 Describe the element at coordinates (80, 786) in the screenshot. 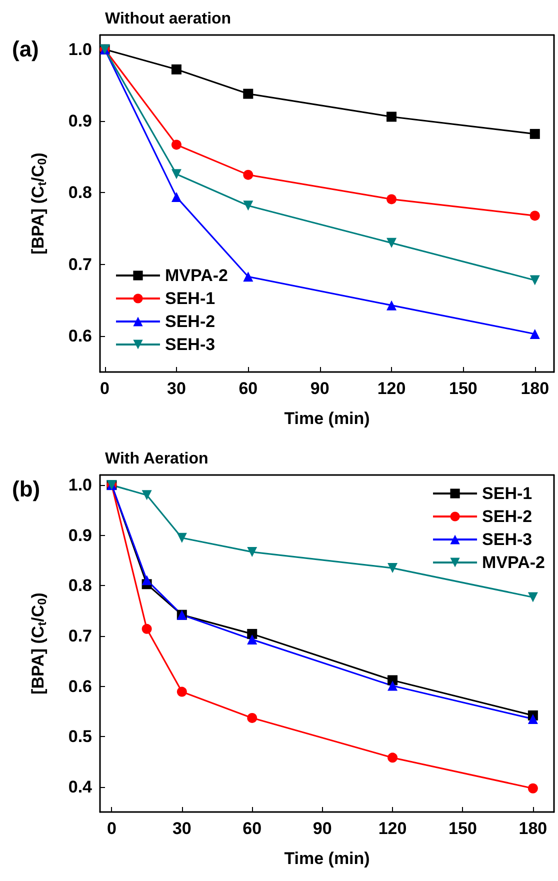

I see `y-tick-label: 0.4` at that location.